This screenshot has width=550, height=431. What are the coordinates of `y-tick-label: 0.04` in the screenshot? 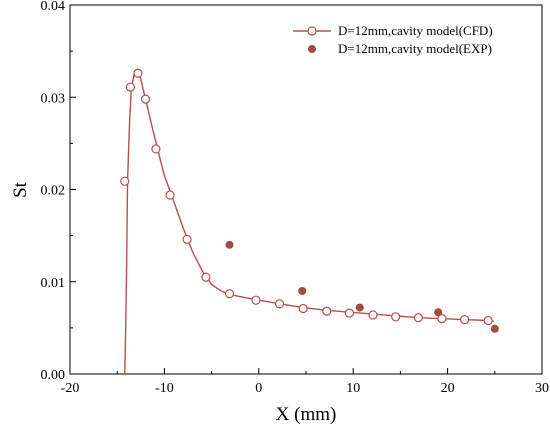 It's located at (53, 7).